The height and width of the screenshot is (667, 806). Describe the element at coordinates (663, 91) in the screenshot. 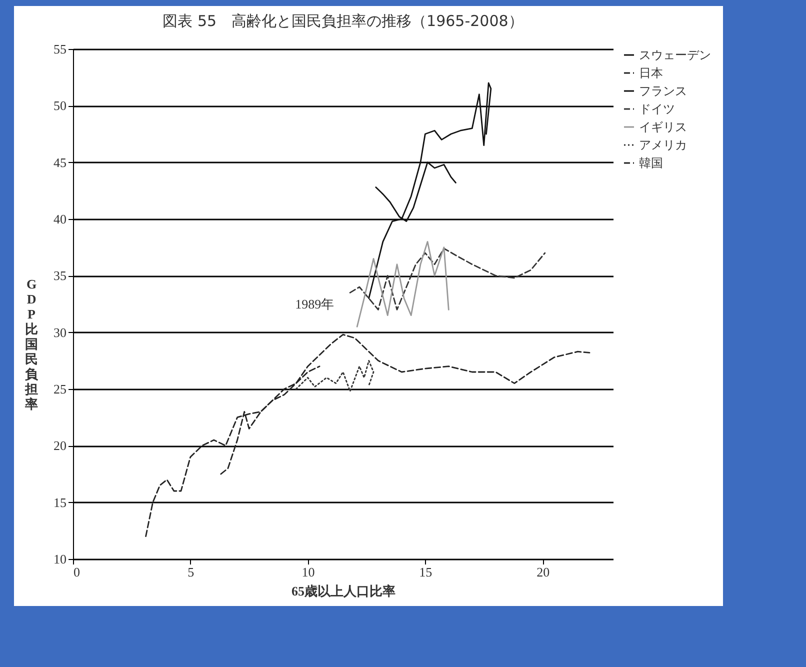

I see `legend-label: フランス` at that location.